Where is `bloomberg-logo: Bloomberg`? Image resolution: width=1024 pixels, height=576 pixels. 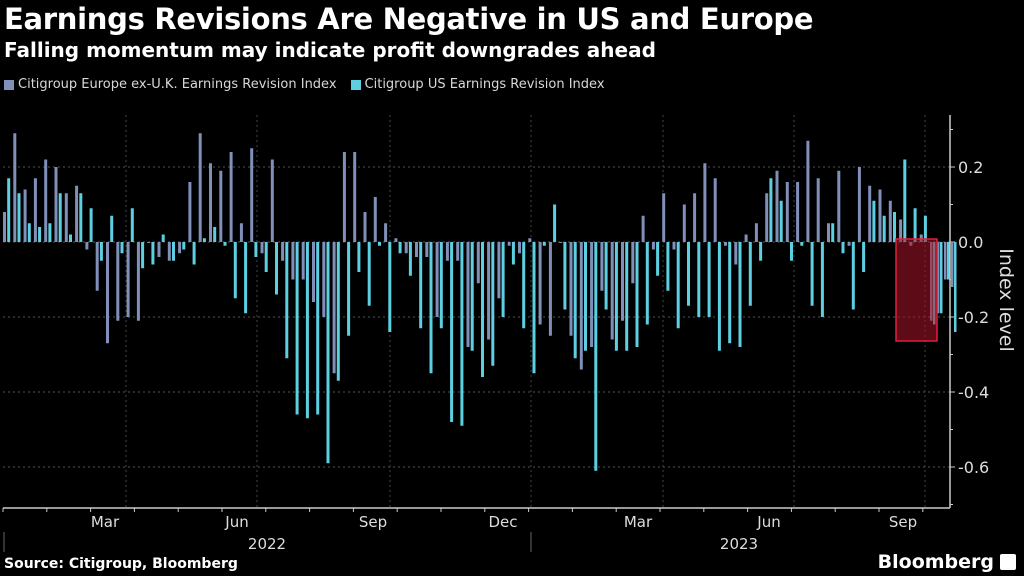
bloomberg-logo: Bloomberg is located at coordinates (935, 562).